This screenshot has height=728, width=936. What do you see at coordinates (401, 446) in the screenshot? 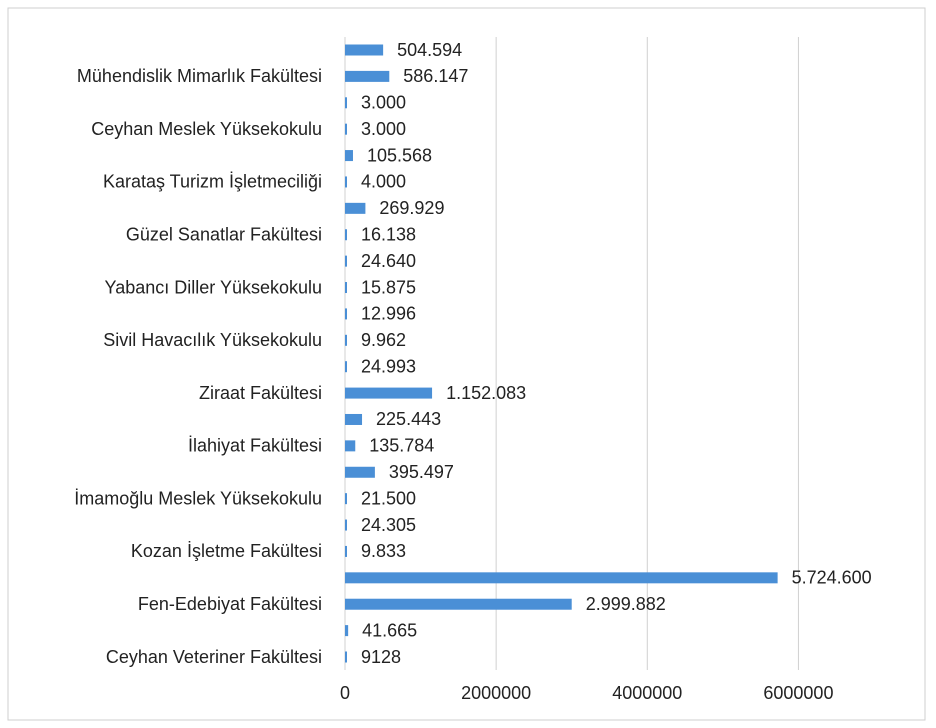
I see `data-label: 135.784` at bounding box center [401, 446].